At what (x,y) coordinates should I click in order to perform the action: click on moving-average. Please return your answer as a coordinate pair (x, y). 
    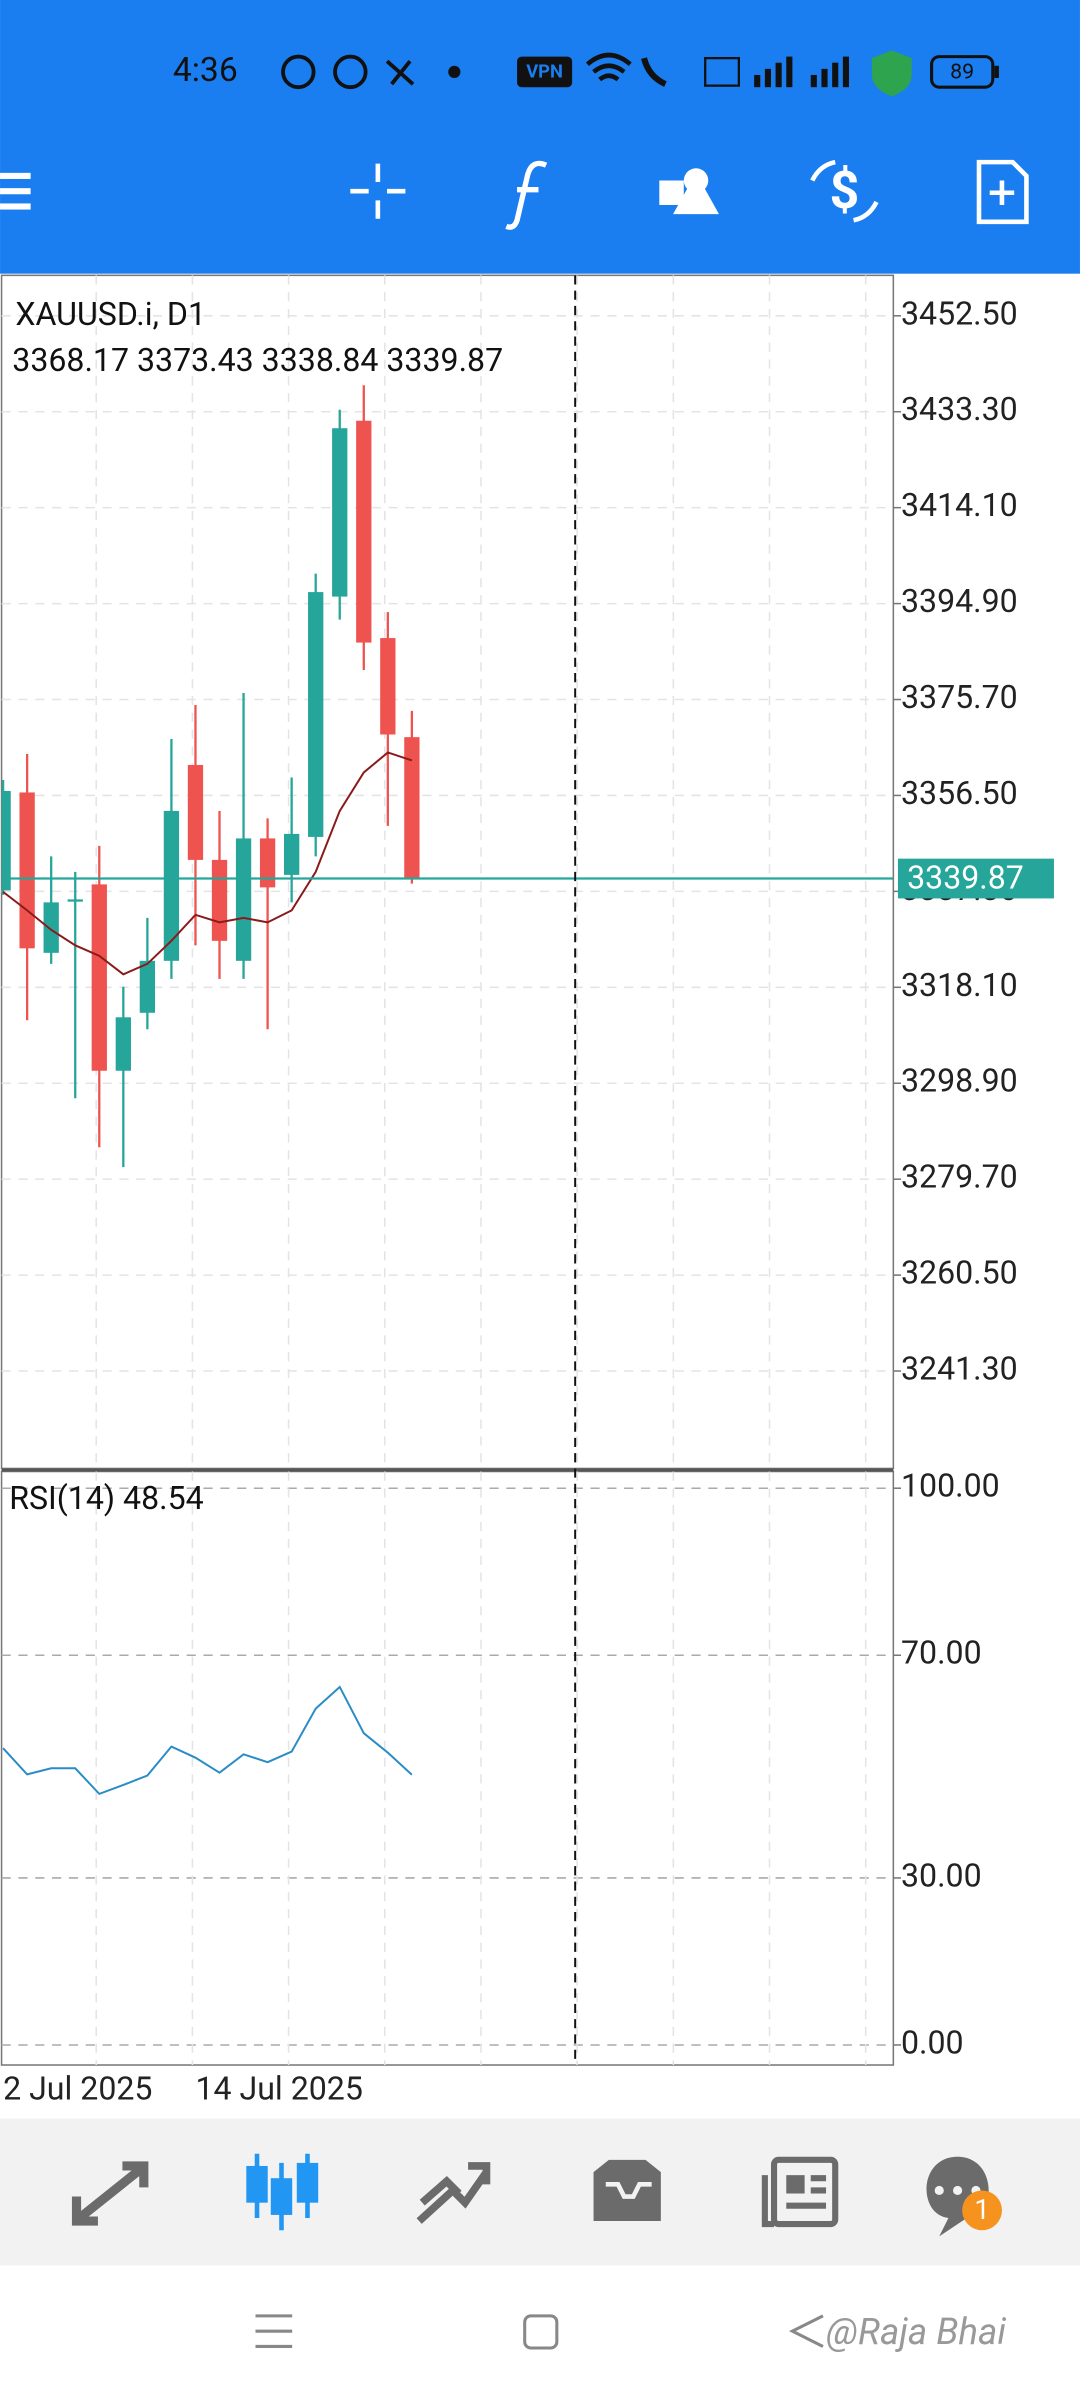
    Looking at the image, I should click on (207, 863).